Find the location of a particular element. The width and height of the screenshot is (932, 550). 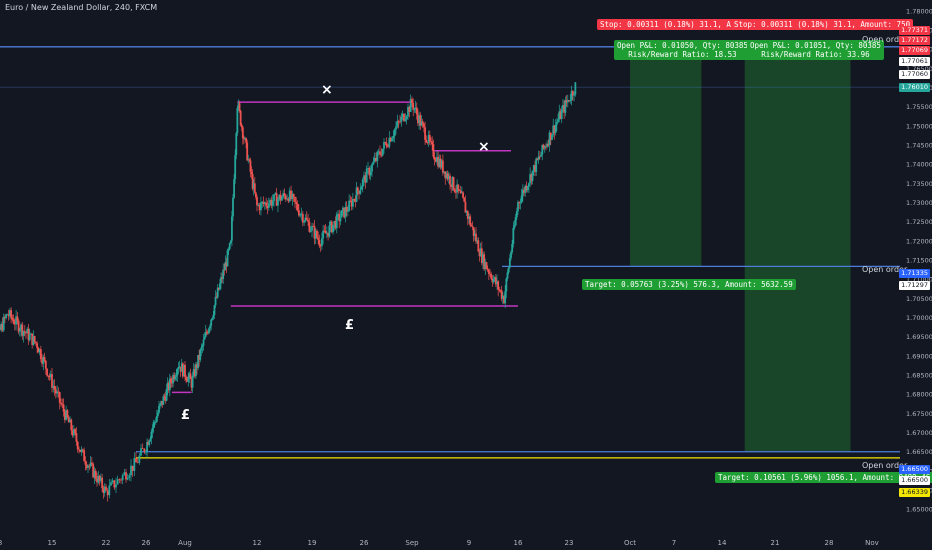

open-order-label-2: Open order is located at coordinates (885, 269).